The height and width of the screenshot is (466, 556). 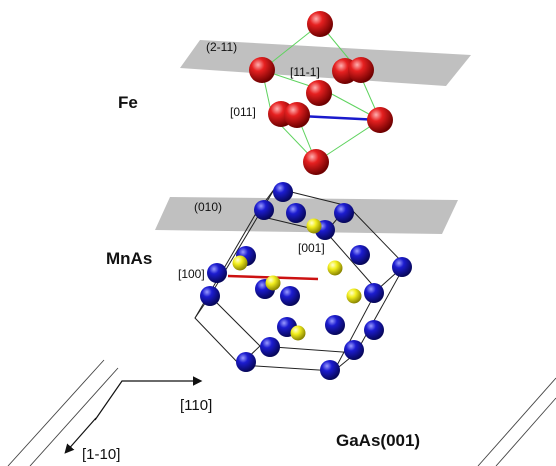 I want to click on label-plane-010: (010), so click(x=208, y=207).